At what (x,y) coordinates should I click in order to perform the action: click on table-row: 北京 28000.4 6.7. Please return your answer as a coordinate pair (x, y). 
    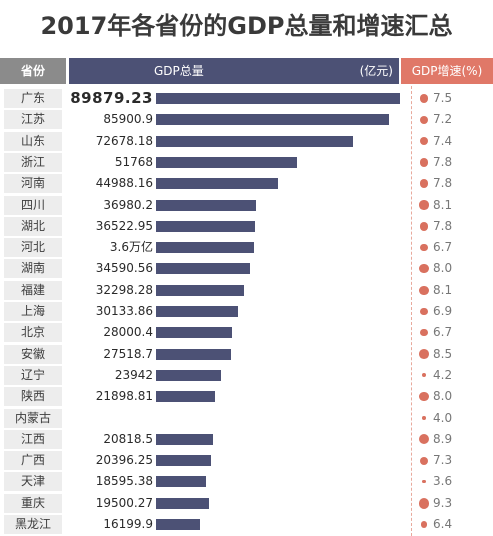
    Looking at the image, I should click on (246, 332).